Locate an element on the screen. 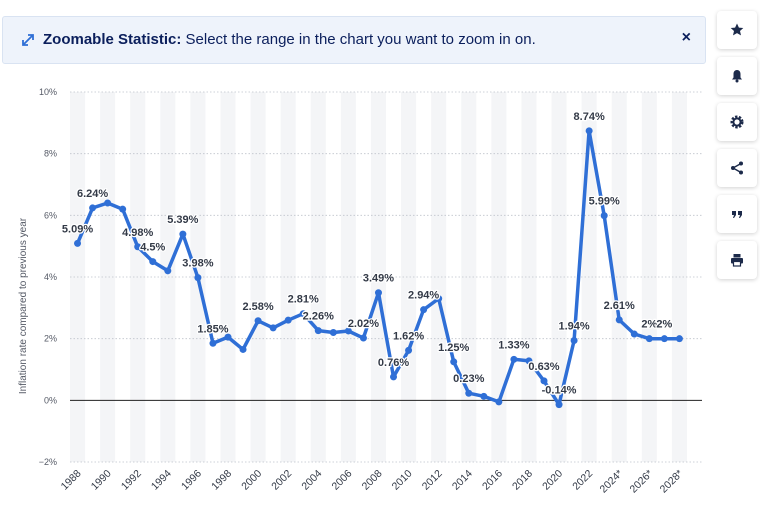  x-tick-label: 2028* is located at coordinates (672, 482).